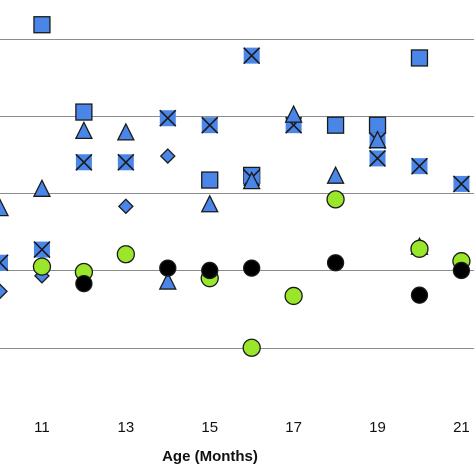 This screenshot has height=474, width=474. What do you see at coordinates (125, 427) in the screenshot?
I see `x-tick-label: 13` at bounding box center [125, 427].